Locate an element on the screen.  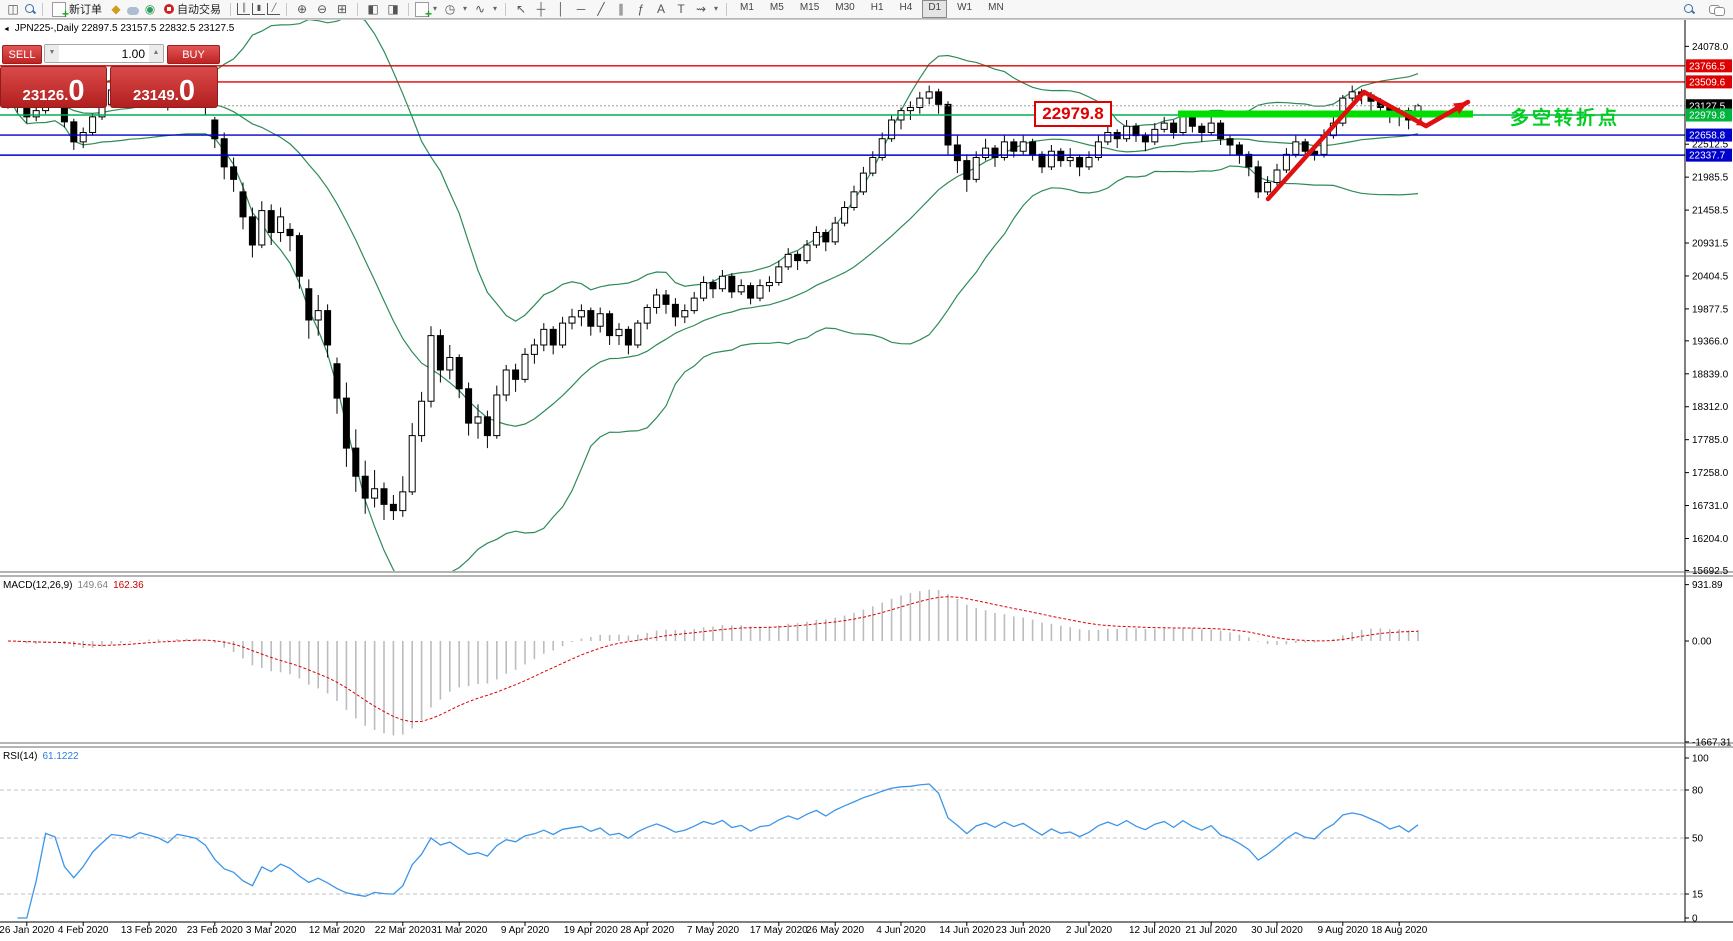
price-level-tag: 22979.8 is located at coordinates (1073, 114).